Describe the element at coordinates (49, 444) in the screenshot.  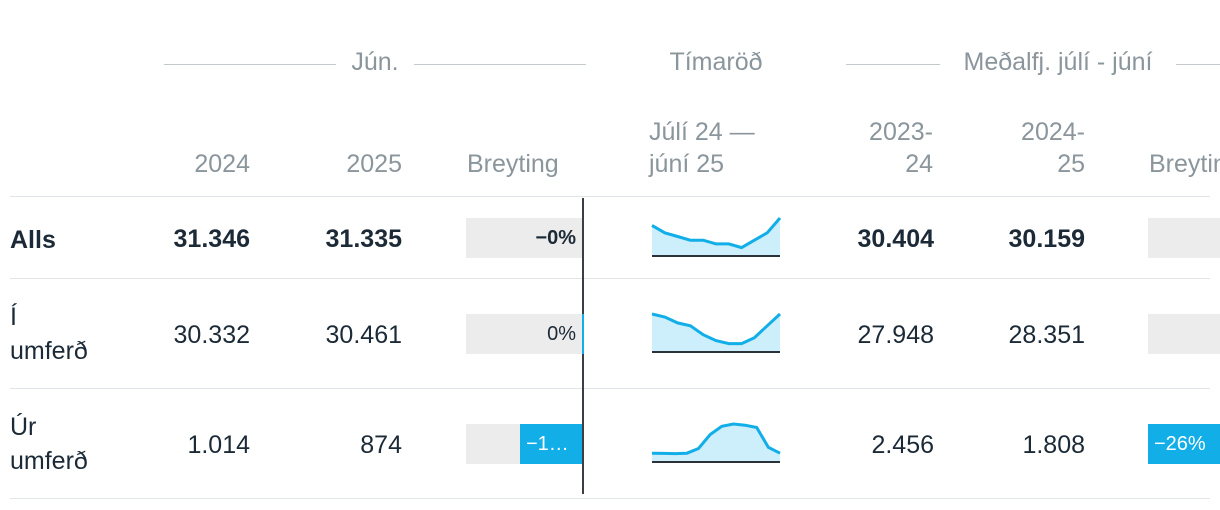
I see `row-label-ur-umferd: Úr umferð` at that location.